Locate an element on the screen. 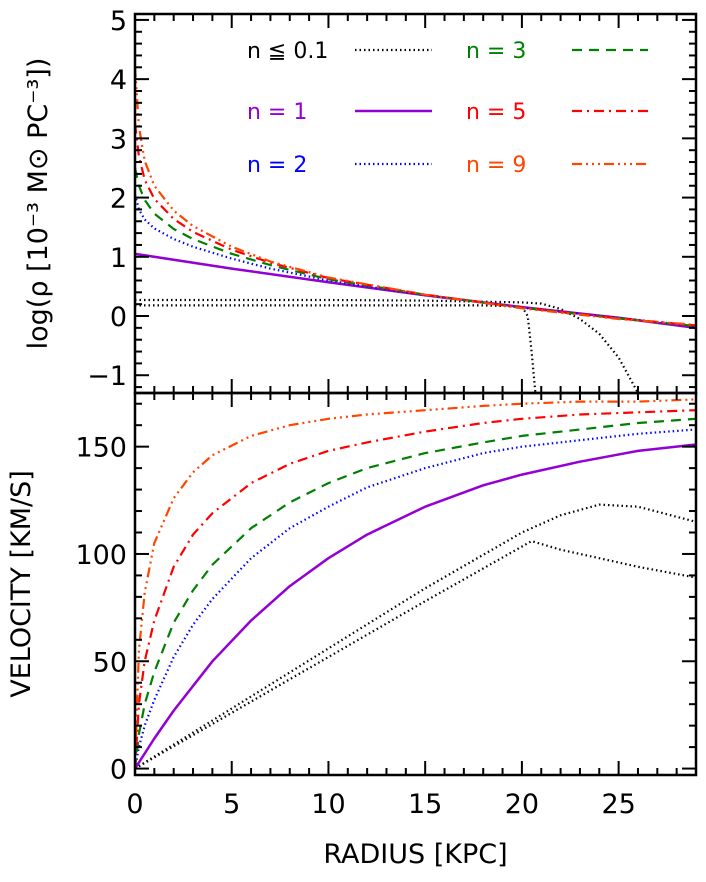 The width and height of the screenshot is (706, 882). velocity-y-axis-label: VELOCITY [KM/S] is located at coordinates (21, 584).